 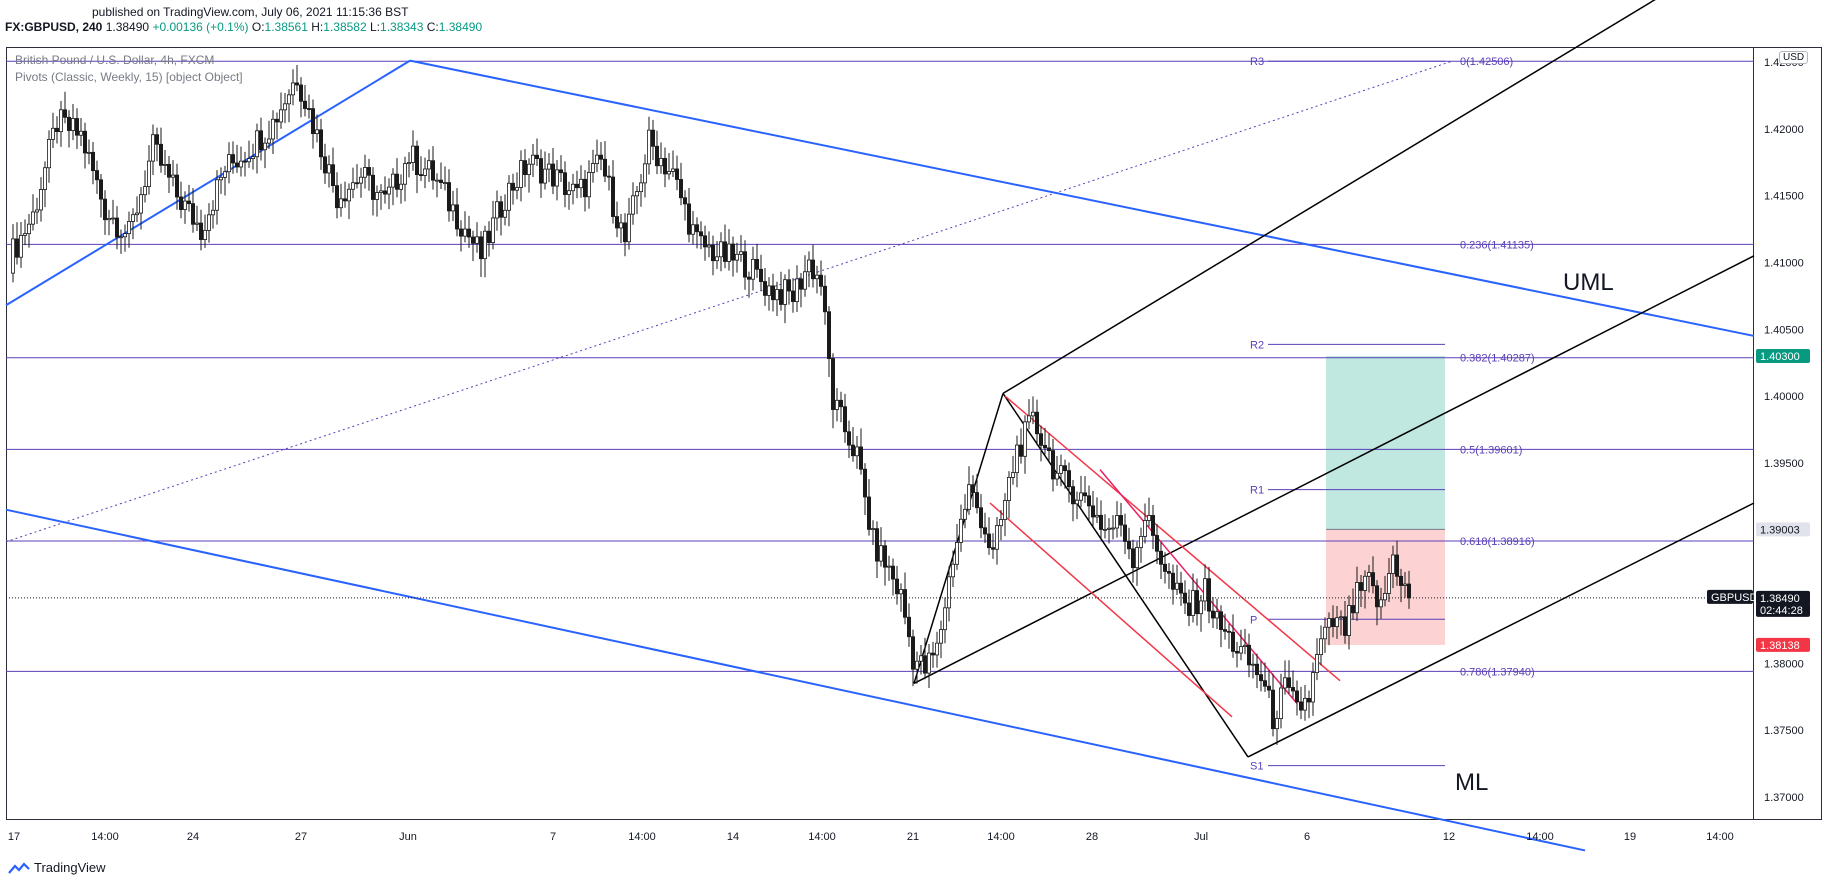 I want to click on tradingview-logo-icon, so click(x=19, y=867).